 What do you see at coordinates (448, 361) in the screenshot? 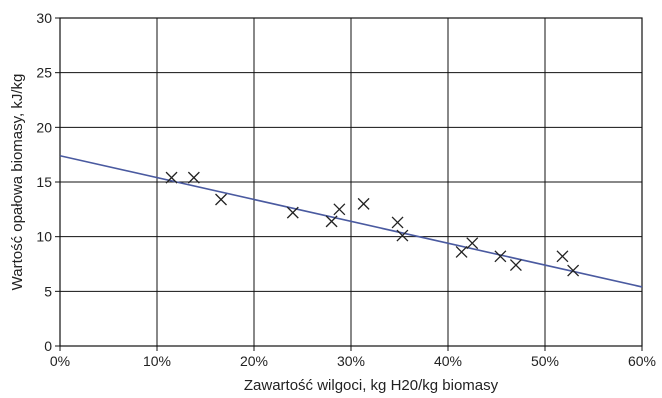
I see `x-tick-label: 40%` at bounding box center [448, 361].